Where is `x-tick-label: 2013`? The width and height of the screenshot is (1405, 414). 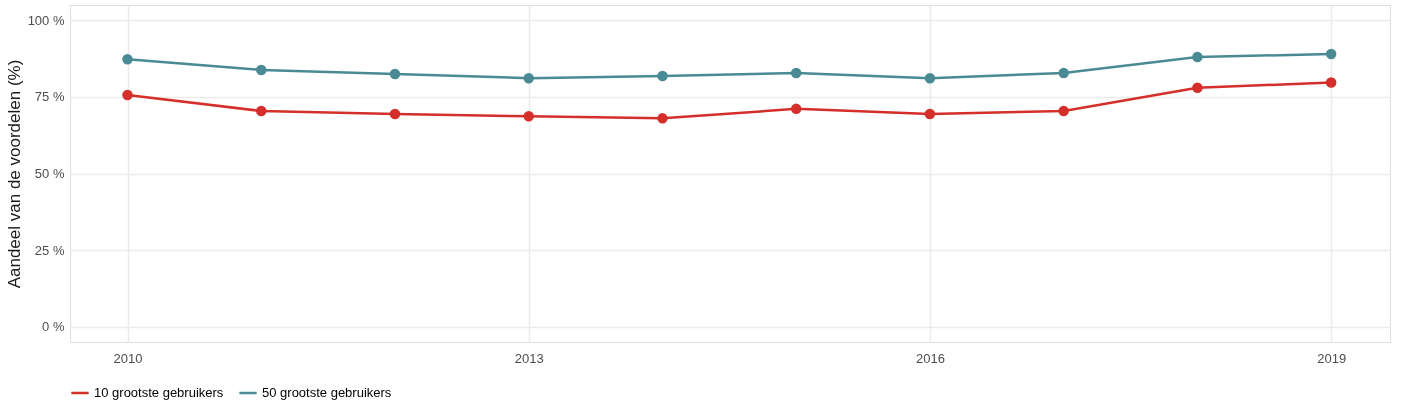
x-tick-label: 2013 is located at coordinates (529, 358).